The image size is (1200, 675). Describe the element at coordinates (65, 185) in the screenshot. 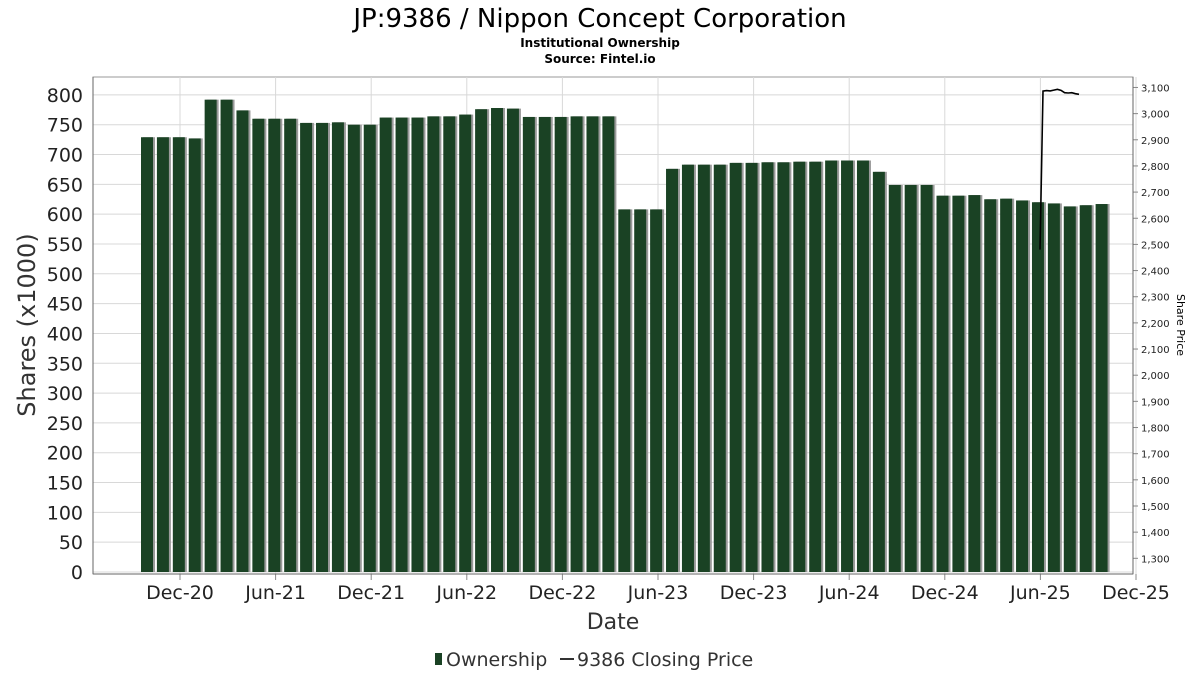

I see `y-tick-label: 650` at that location.